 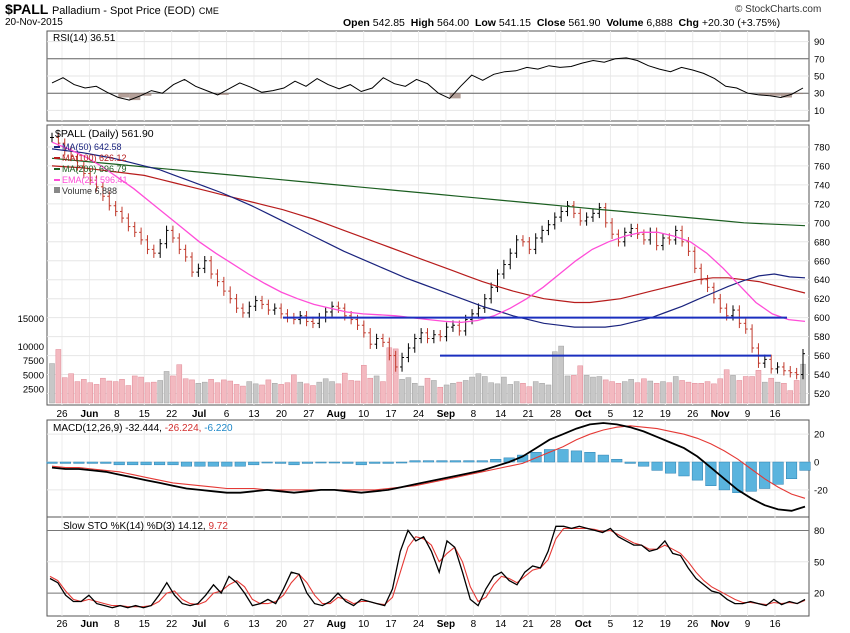 I want to click on price-tick-label: 700, so click(x=822, y=223).